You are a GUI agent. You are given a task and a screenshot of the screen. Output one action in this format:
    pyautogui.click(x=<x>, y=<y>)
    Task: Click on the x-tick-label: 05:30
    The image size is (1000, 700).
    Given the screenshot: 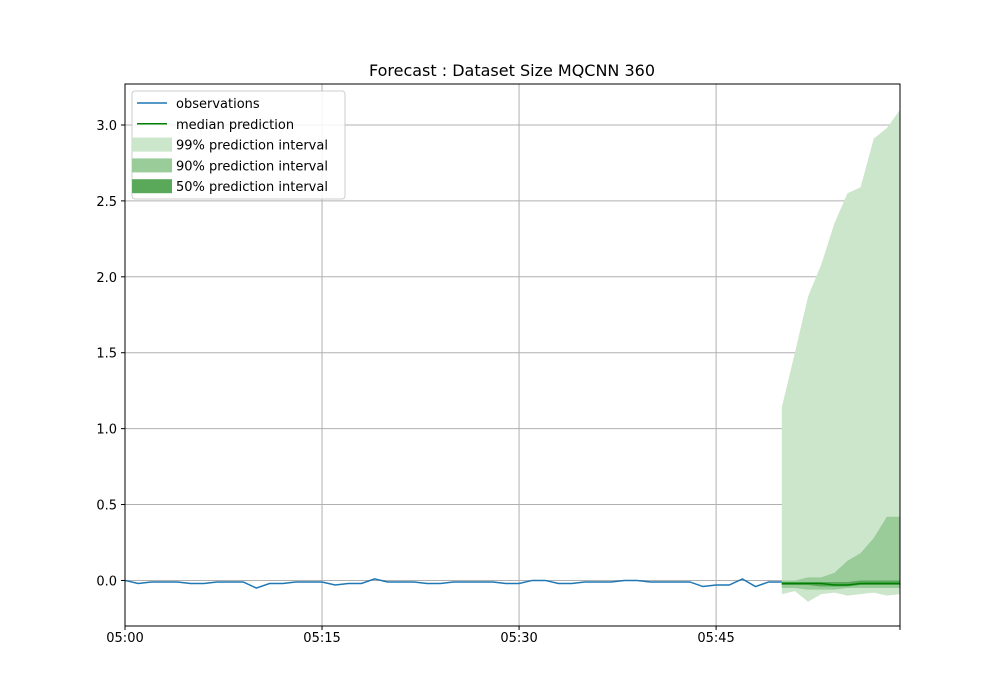 What is the action you would take?
    pyautogui.click(x=518, y=638)
    